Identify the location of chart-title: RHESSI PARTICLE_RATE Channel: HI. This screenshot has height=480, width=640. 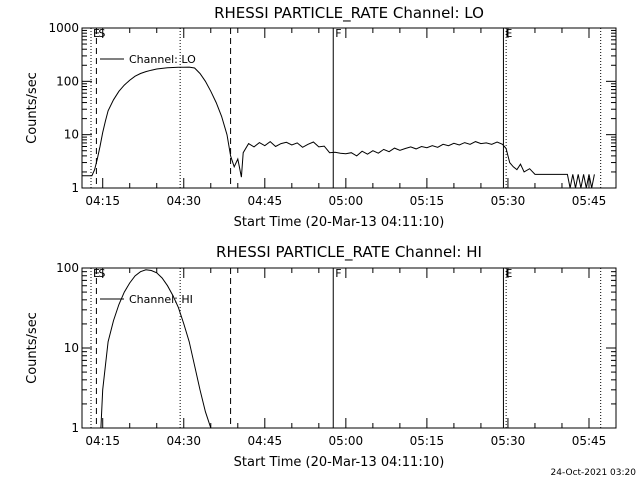
(349, 252).